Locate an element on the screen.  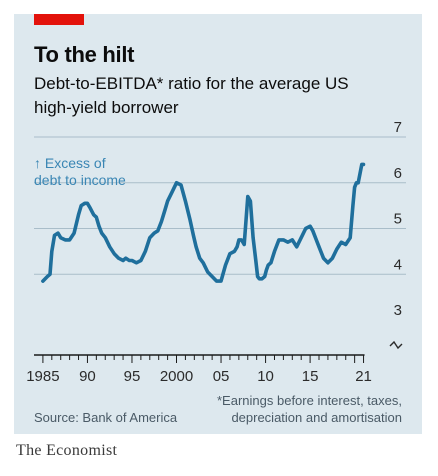
annotation-line-2: debt to income is located at coordinates (80, 180).